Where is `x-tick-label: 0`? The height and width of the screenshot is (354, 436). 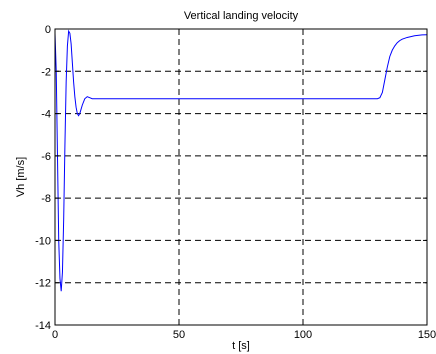
x-tick-label: 0 is located at coordinates (55, 335).